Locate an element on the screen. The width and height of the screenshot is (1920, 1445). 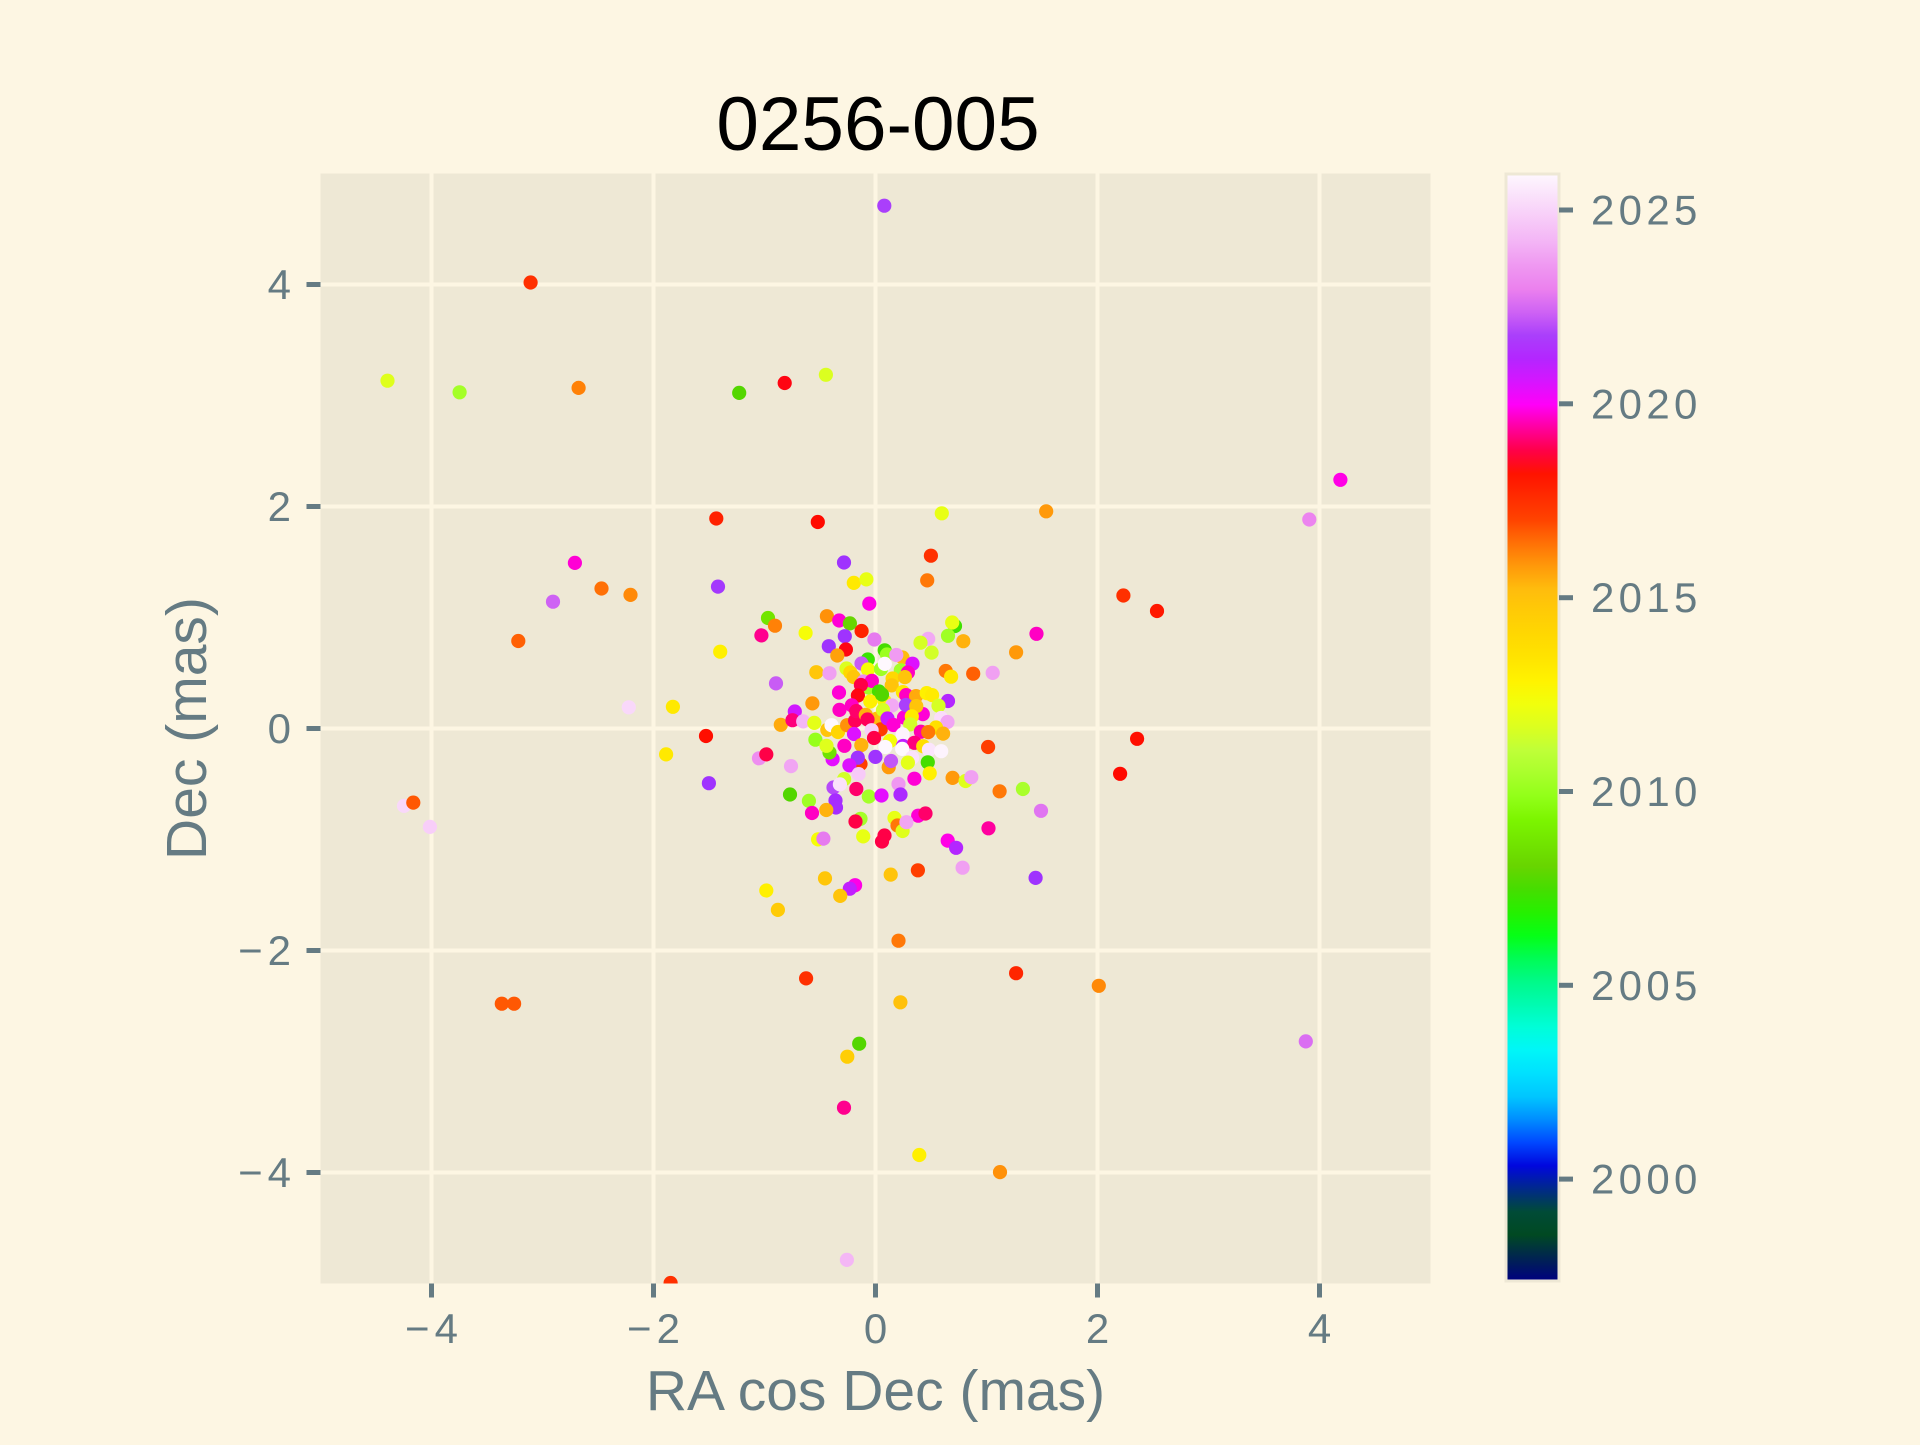
svg-text: 2010 is located at coordinates (1646, 791).